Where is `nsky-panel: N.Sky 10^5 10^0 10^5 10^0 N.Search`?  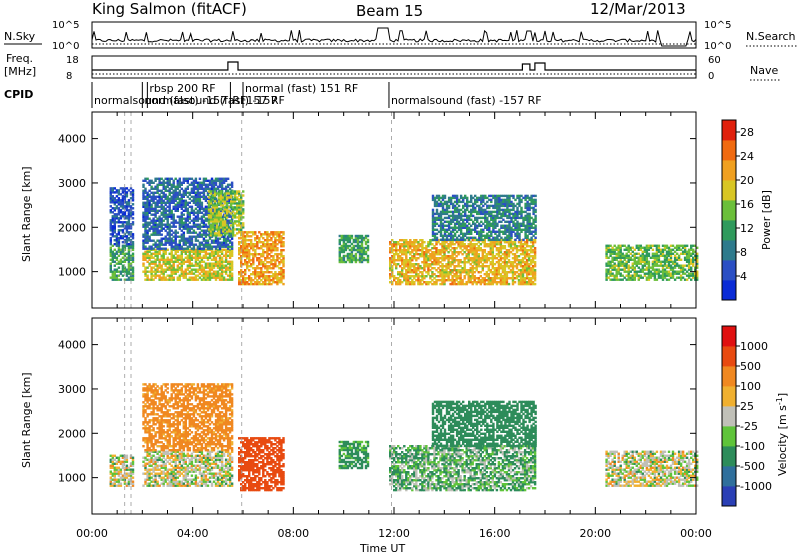 nsky-panel: N.Sky 10^5 10^0 10^5 10^0 N.Search is located at coordinates (401, 36).